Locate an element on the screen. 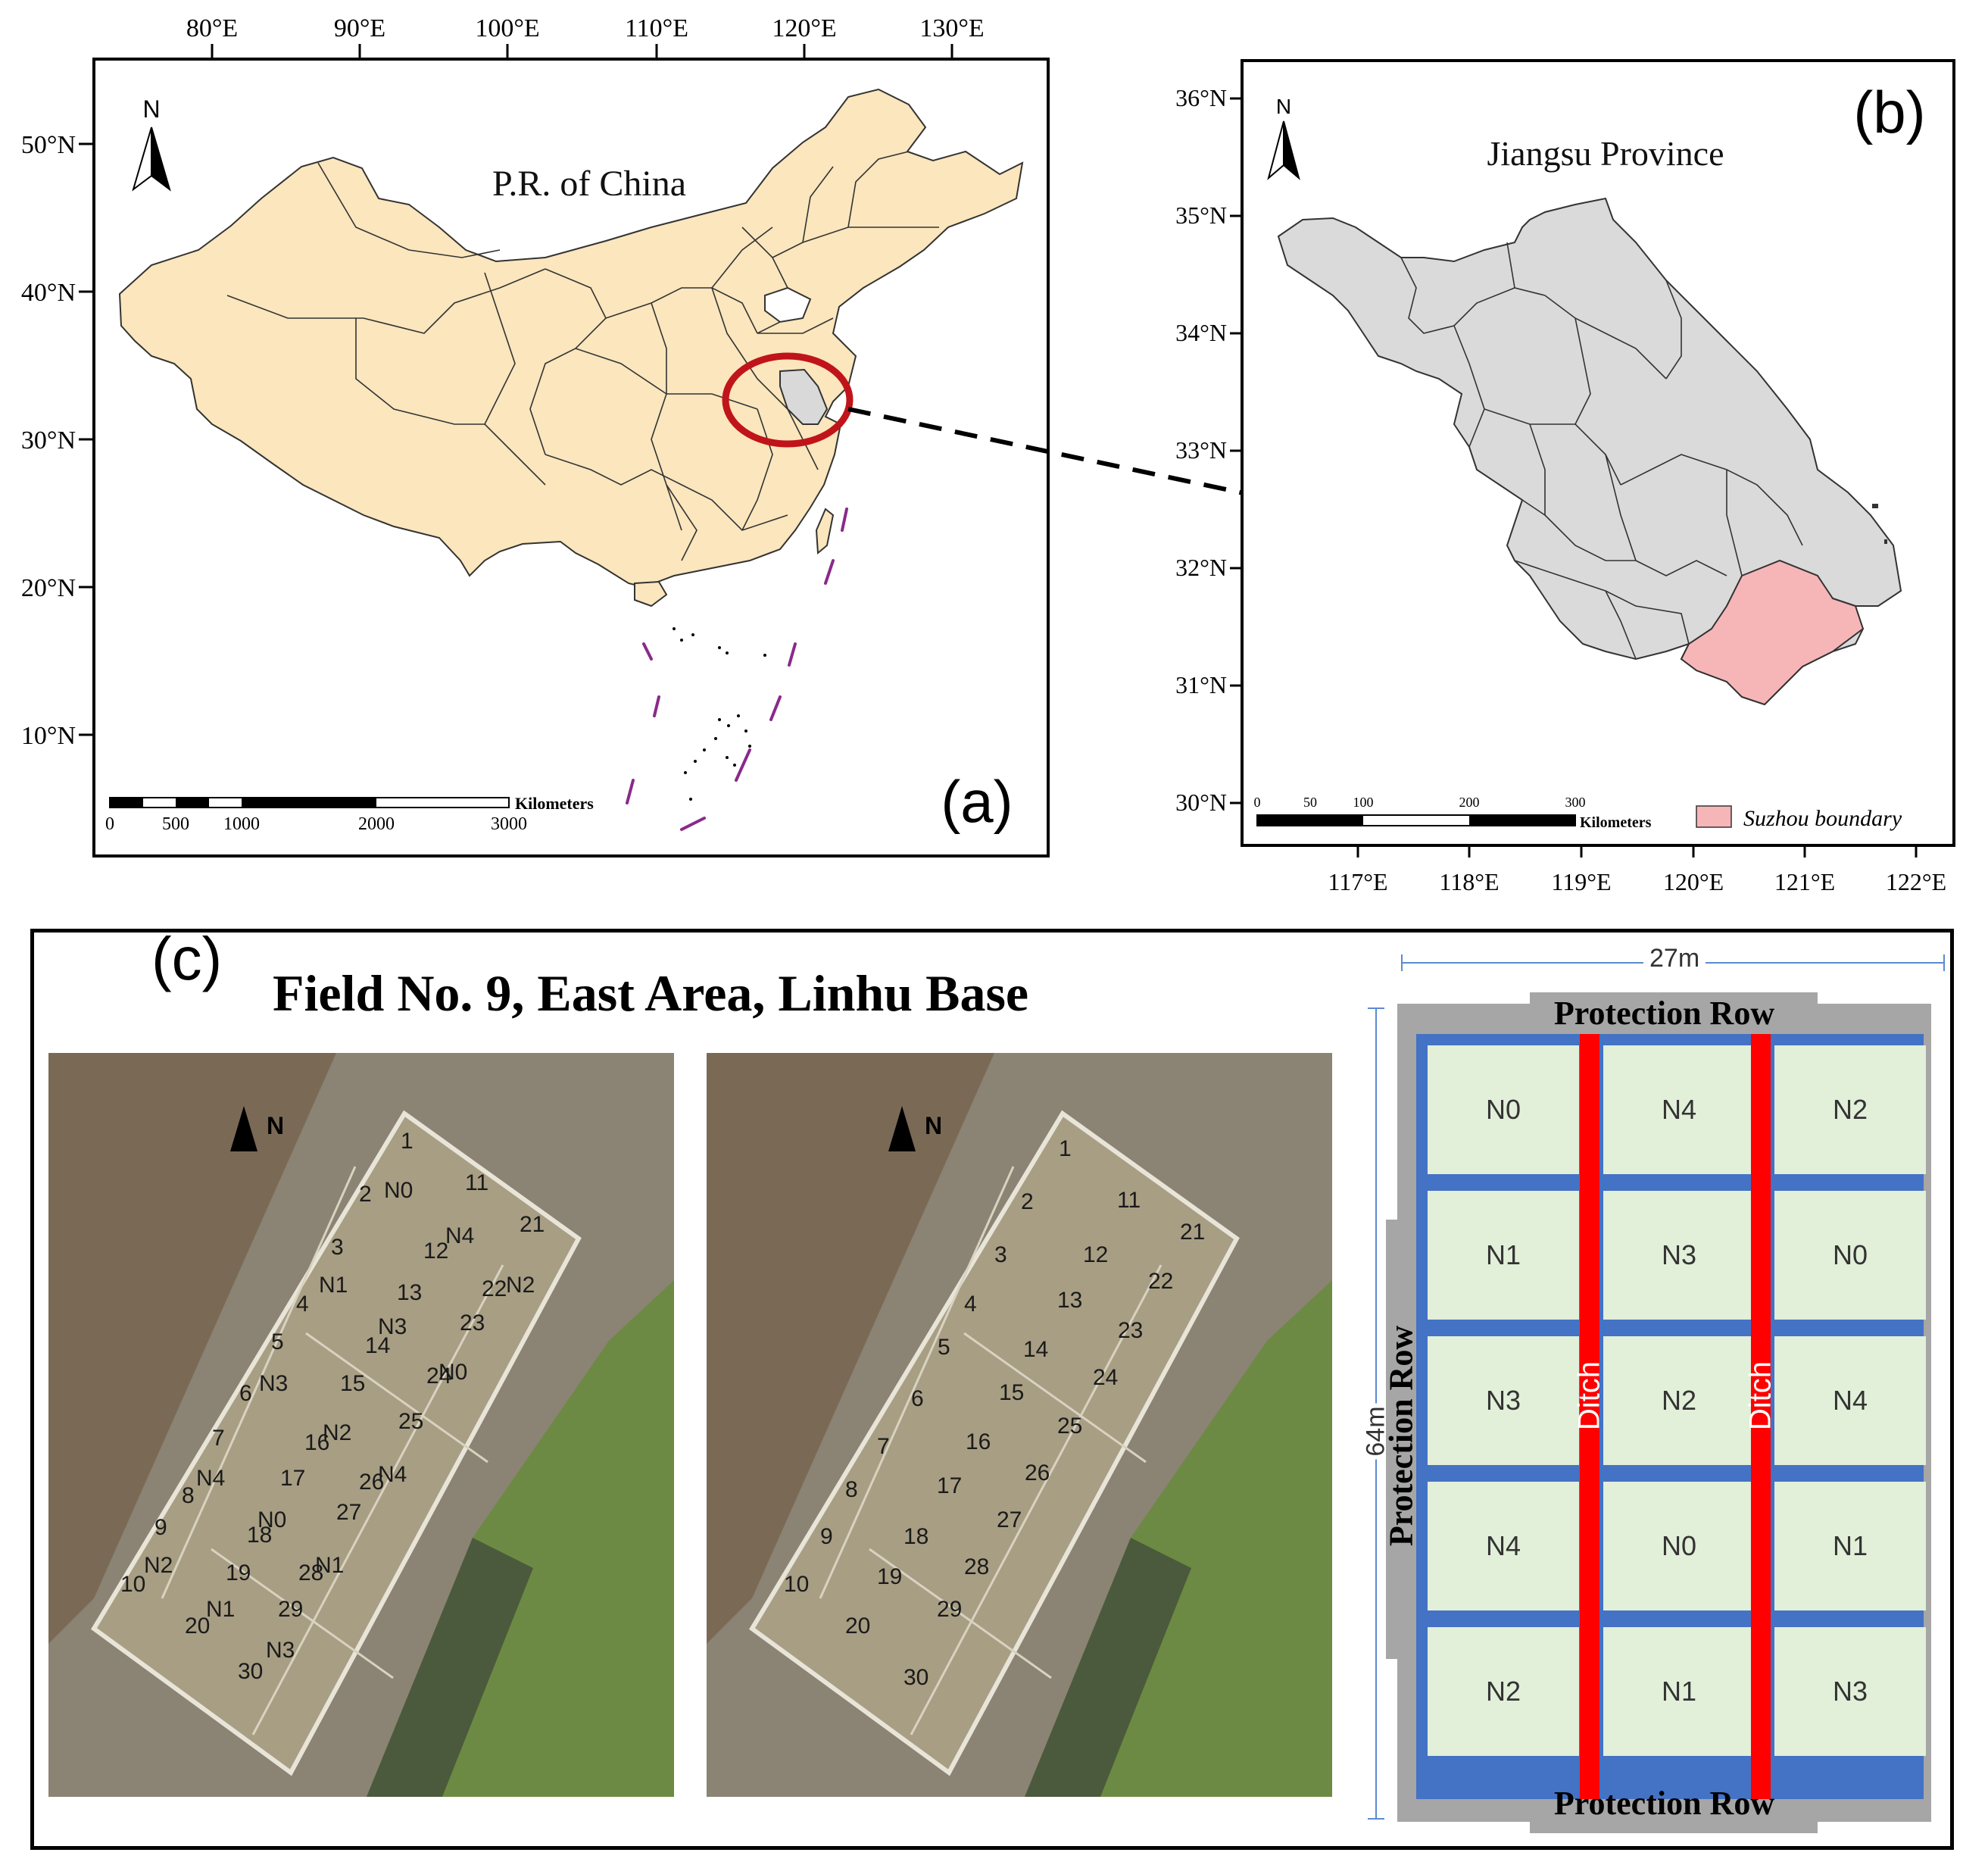 This screenshot has width=1988, height=1865. treatment-label: N2 is located at coordinates (158, 1565).